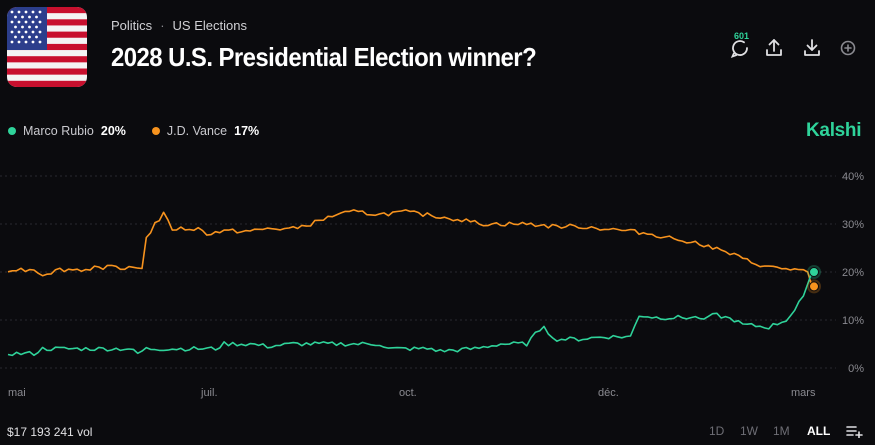  I want to click on x-tick-label: déc., so click(608, 393).